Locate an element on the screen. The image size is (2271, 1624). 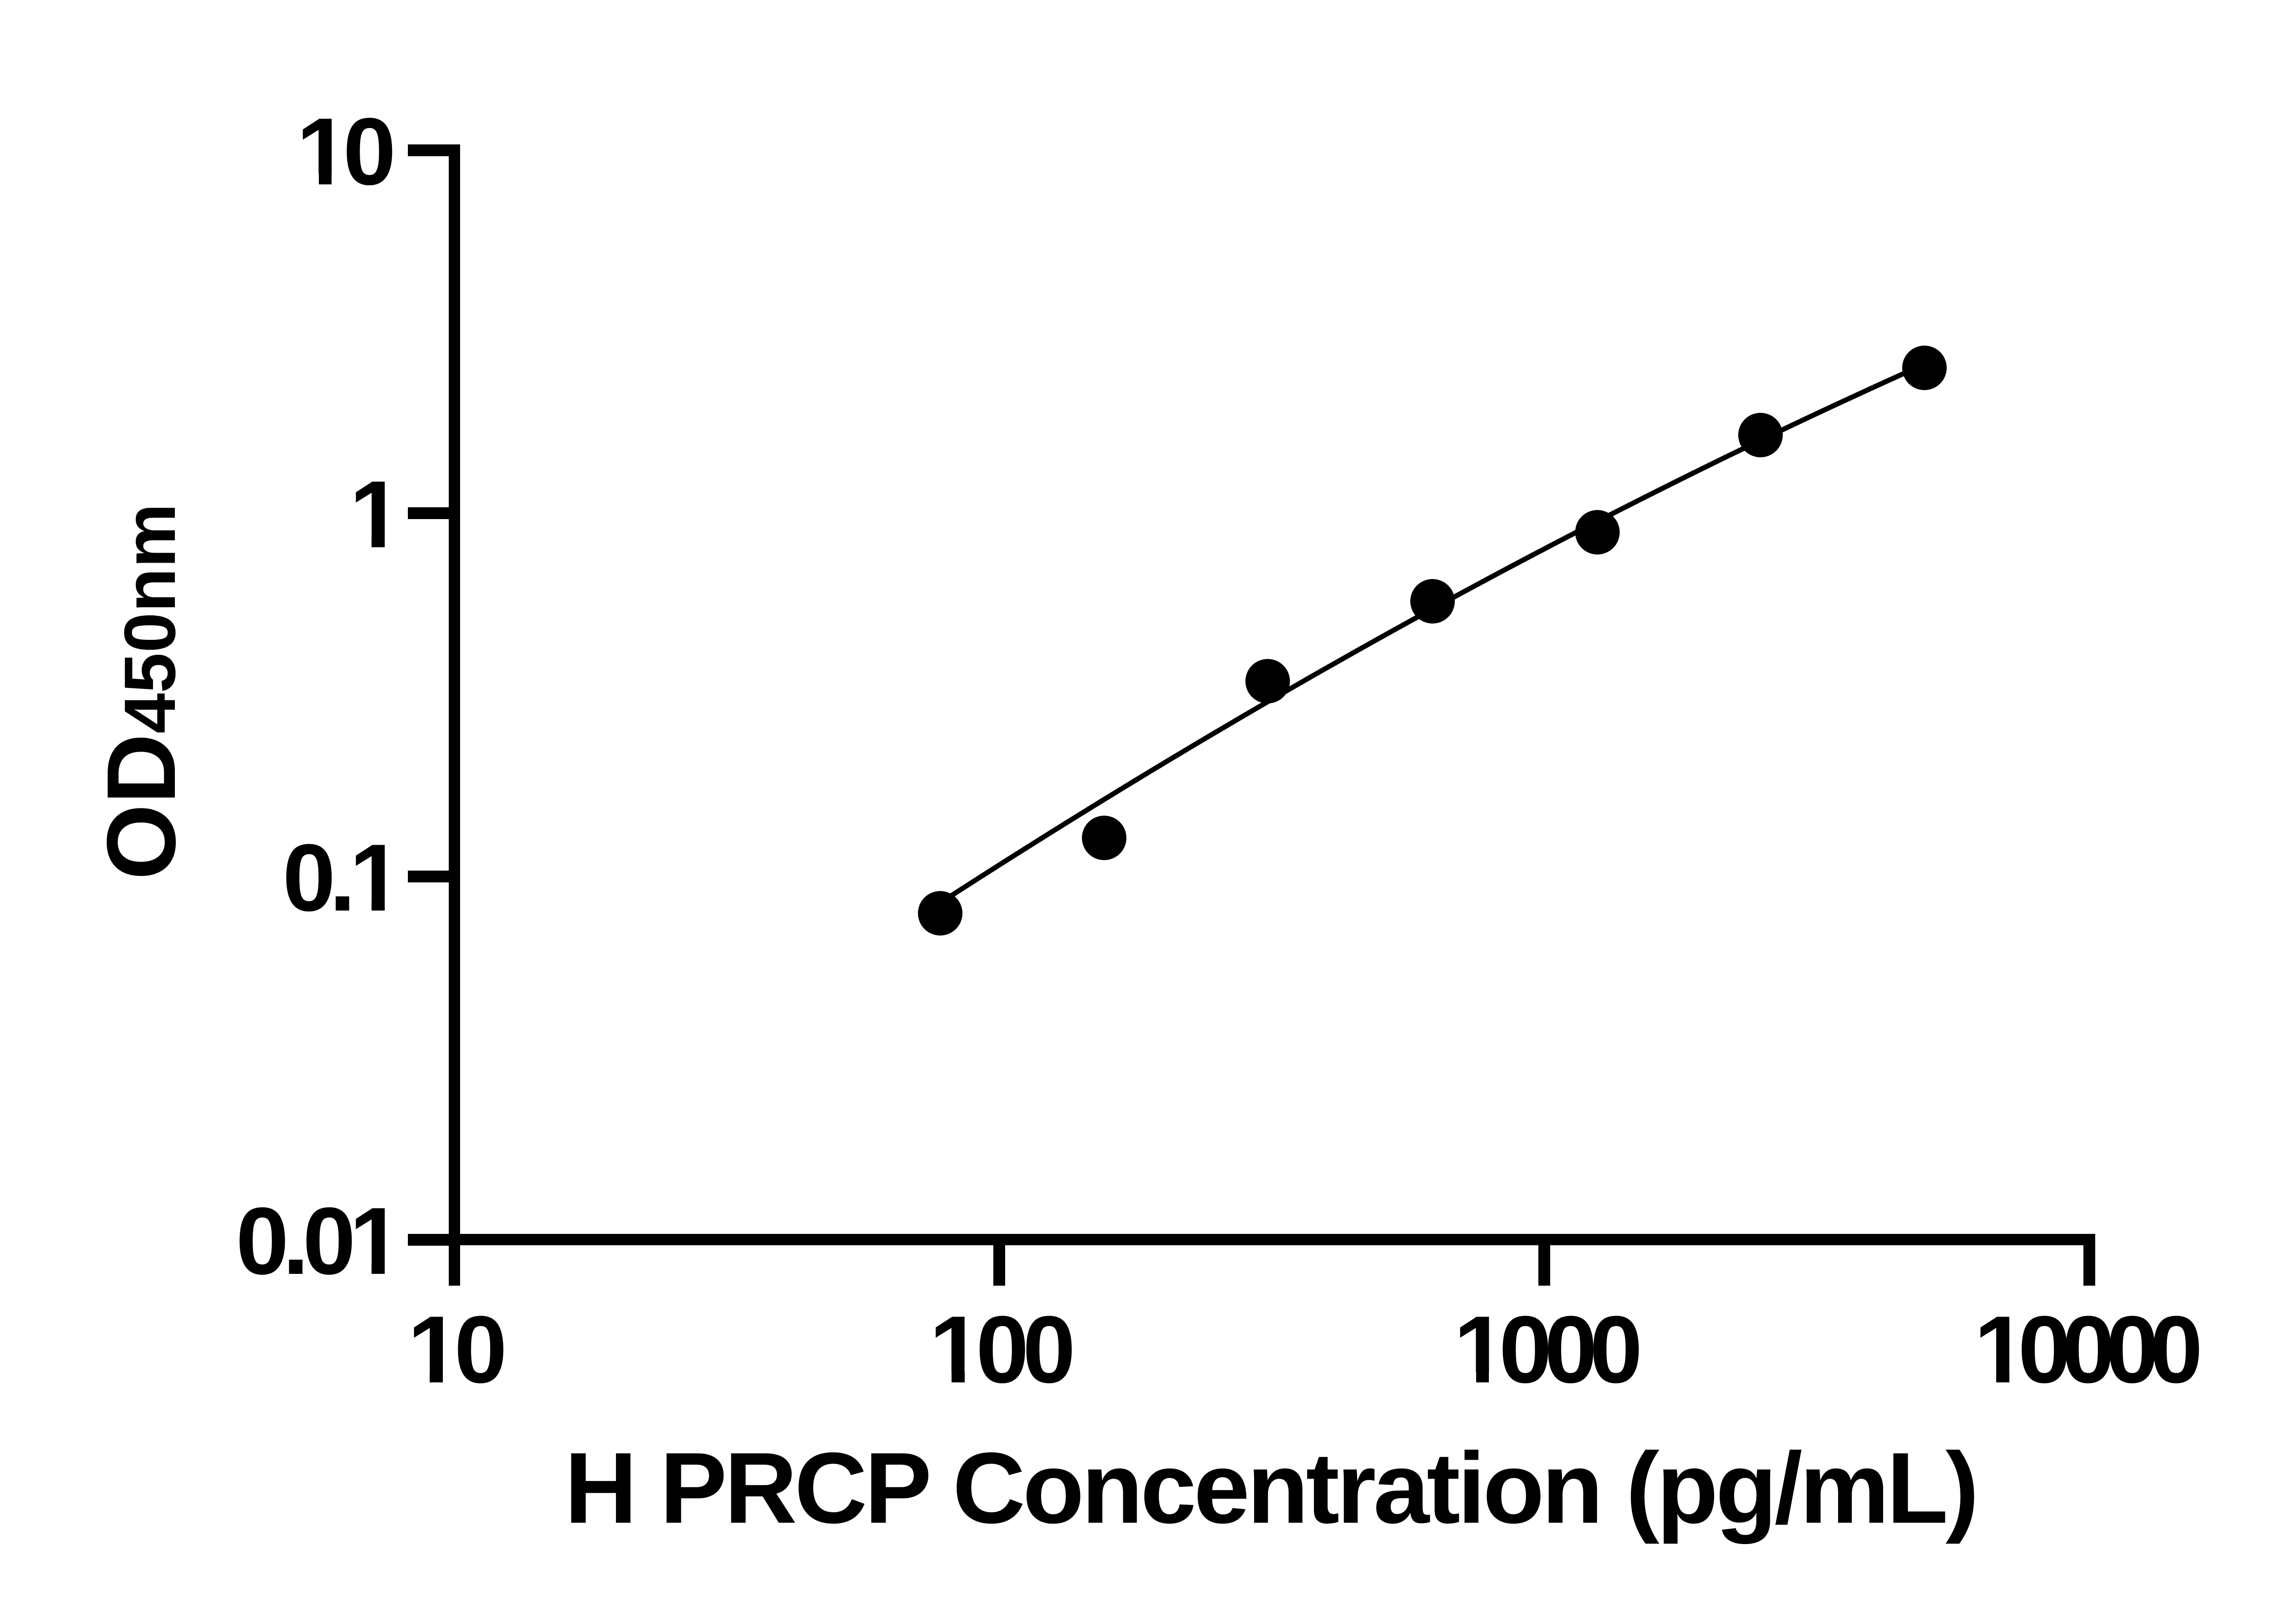
svg-text: 10000 is located at coordinates (2086, 1349).